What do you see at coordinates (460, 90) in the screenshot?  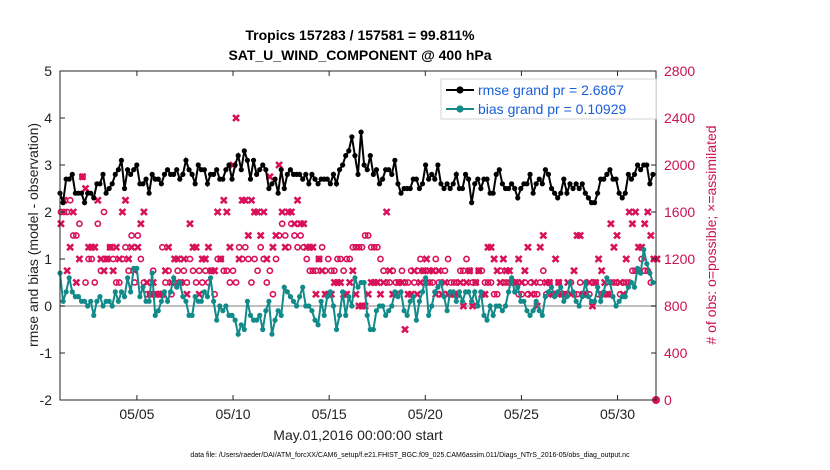 I see `legend-marker-rmse` at bounding box center [460, 90].